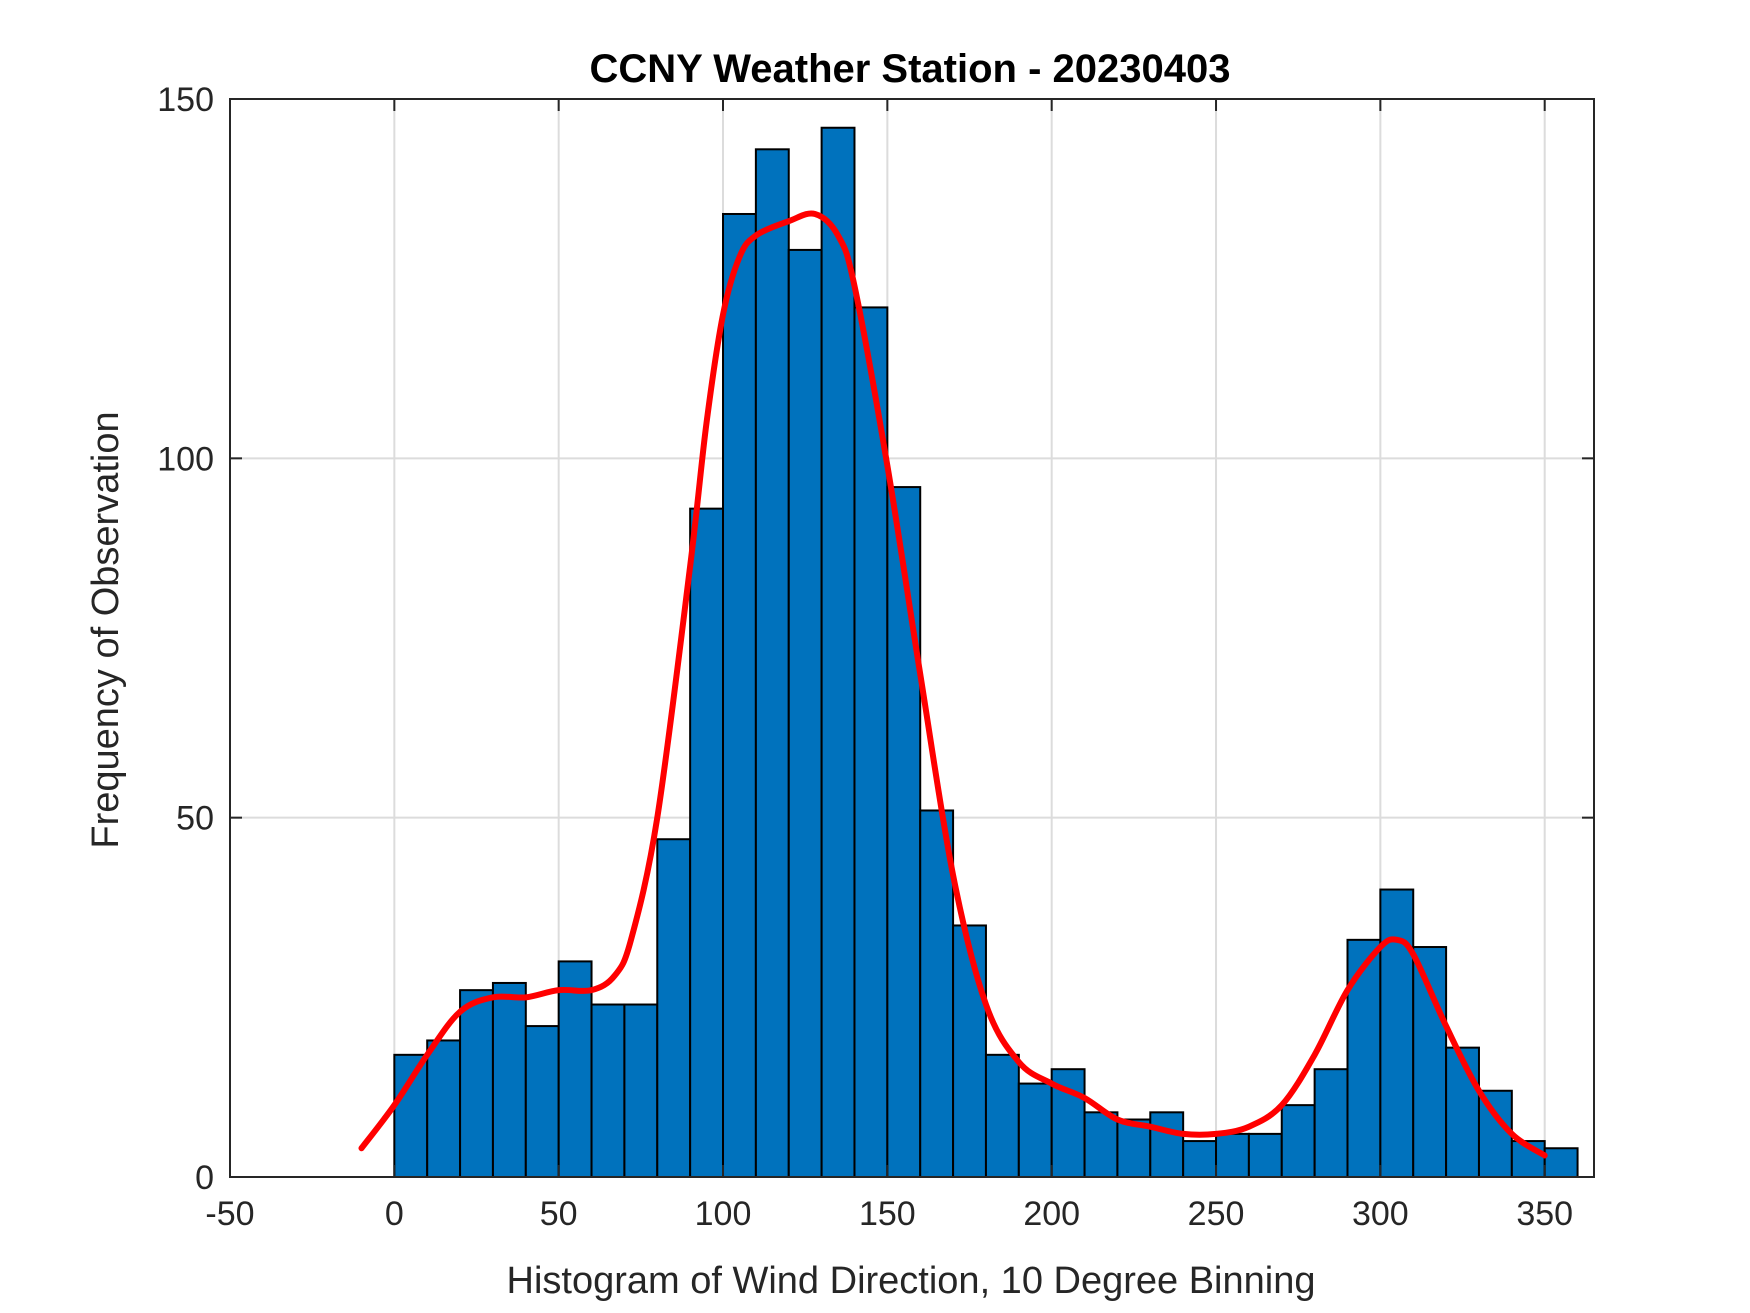 Image resolution: width=1750 pixels, height=1313 pixels. I want to click on x-tick-labels: -50 0 50 100 150 200 250 300 350, so click(889, 1214).